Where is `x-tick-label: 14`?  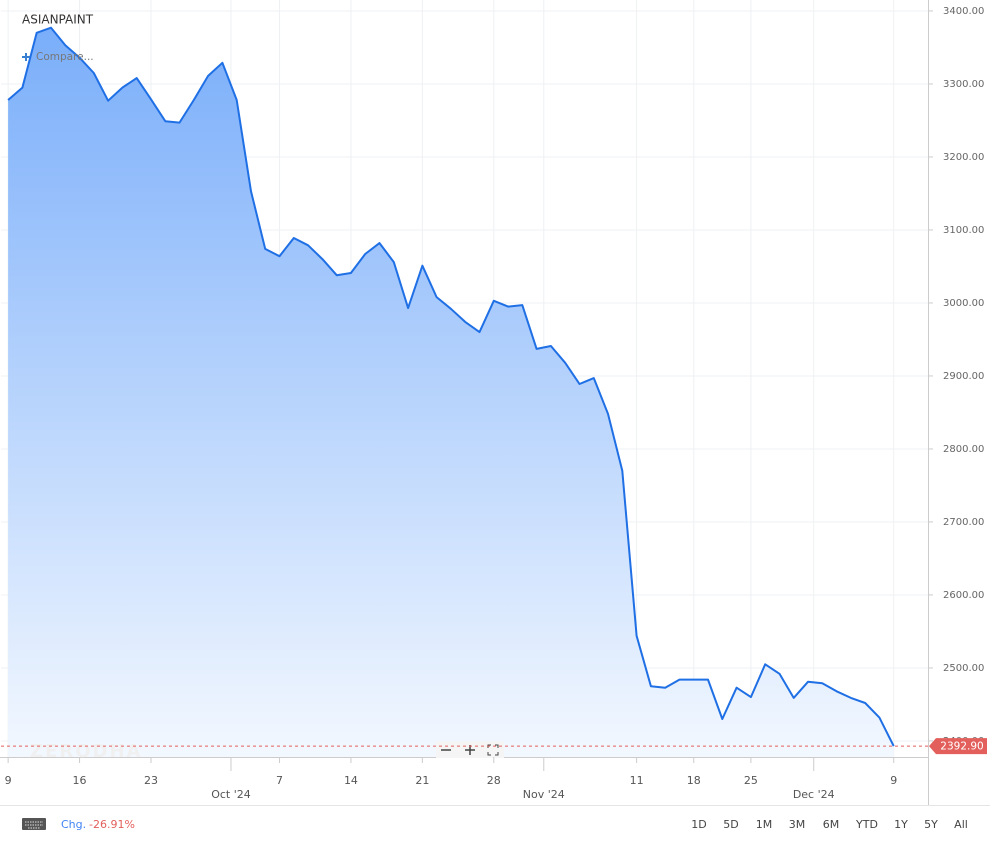 x-tick-label: 14 is located at coordinates (351, 780).